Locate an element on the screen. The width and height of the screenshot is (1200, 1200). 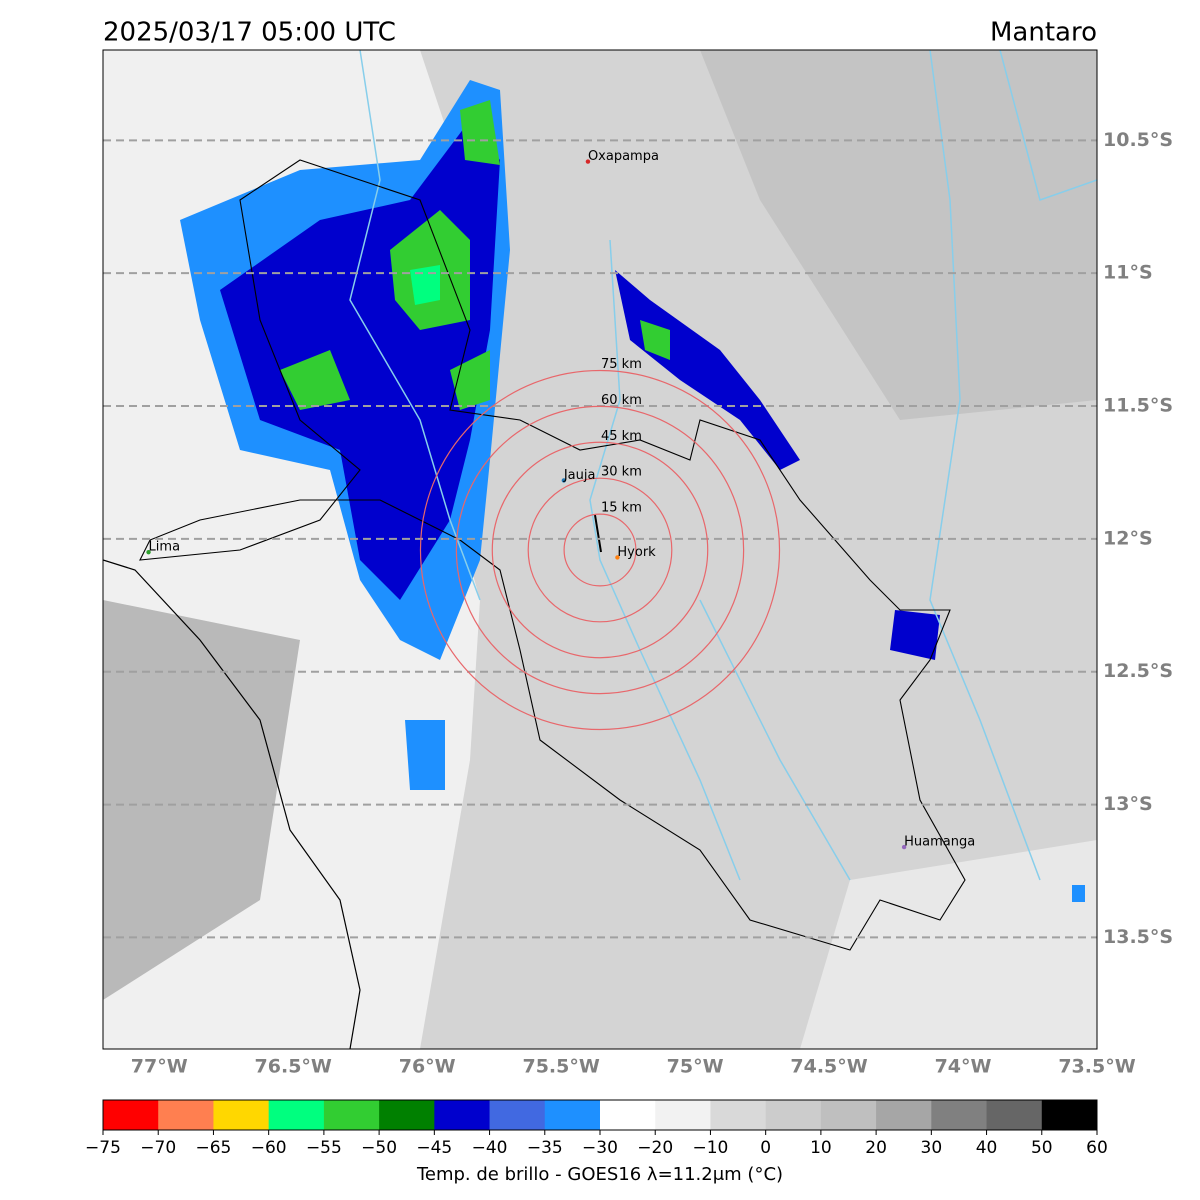
river-segment is located at coordinates (598, 533).